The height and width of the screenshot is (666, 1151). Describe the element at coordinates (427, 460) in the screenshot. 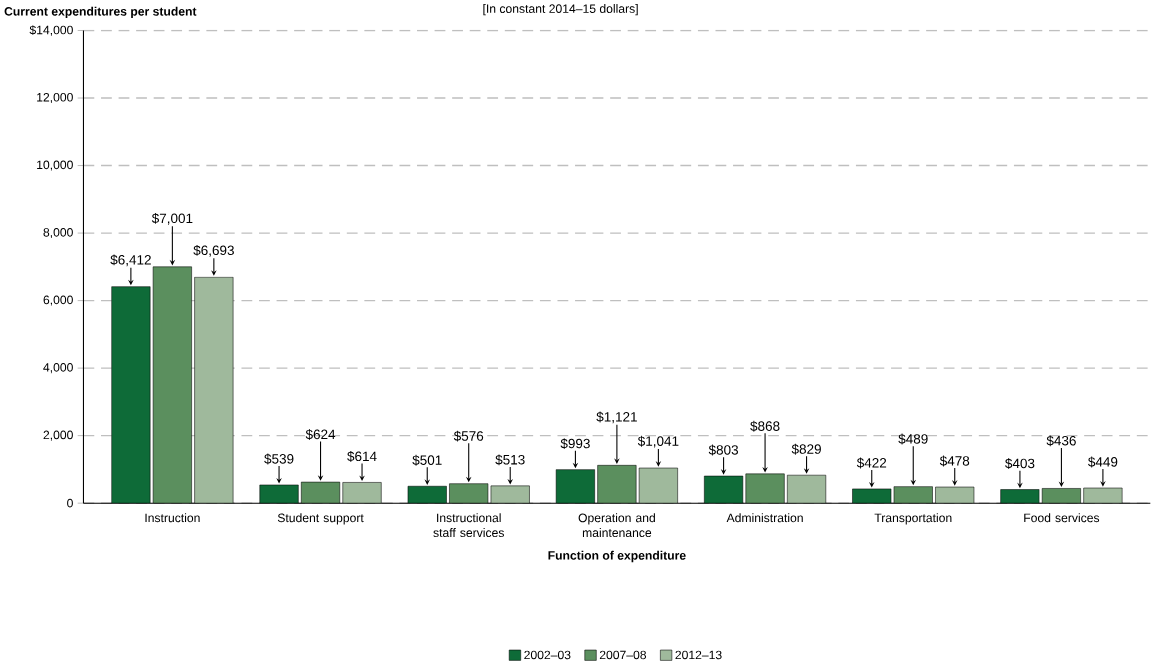

I see `data-label: $501` at that location.